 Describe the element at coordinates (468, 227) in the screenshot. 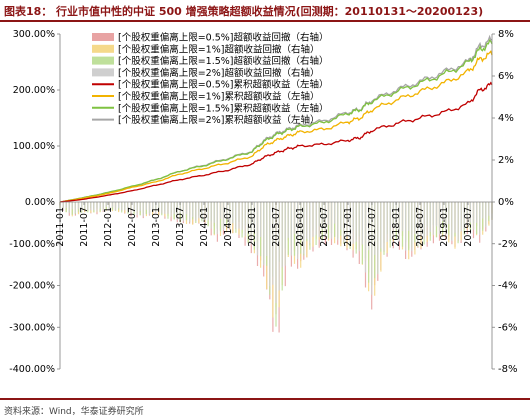

I see `x-tick-label: 2019-07` at that location.